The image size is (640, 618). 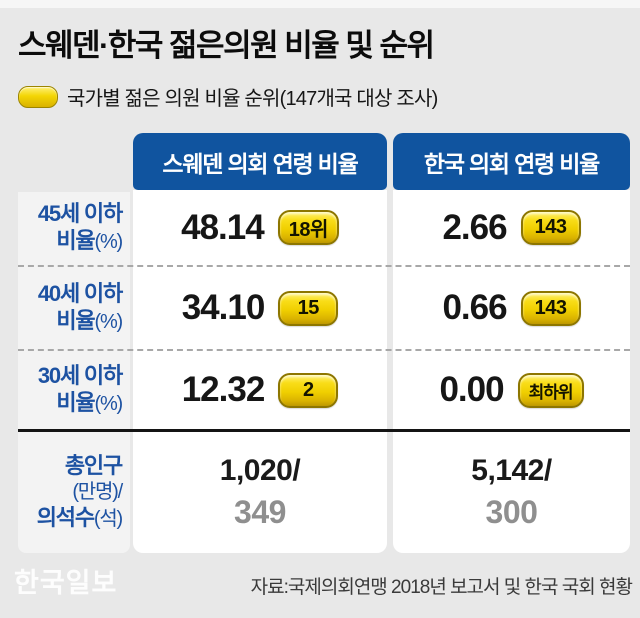 I want to click on legend-label: 국가별 젊은 의원 비율 순위(147개국 대상 조사), so click(x=252, y=99).